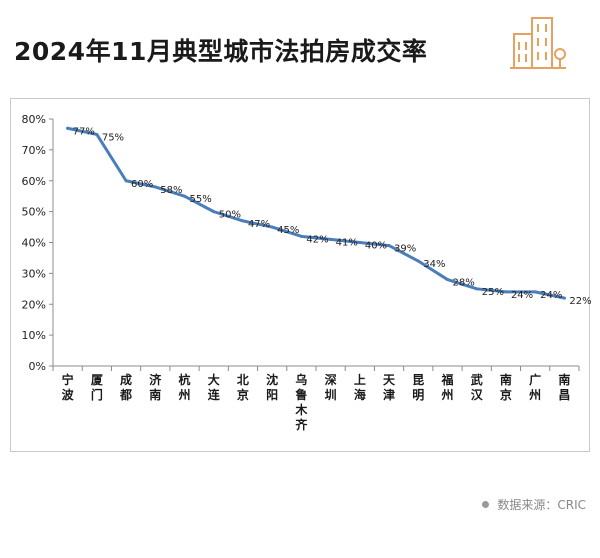 Image resolution: width=600 pixels, height=558 pixels. Describe the element at coordinates (506, 387) in the screenshot. I see `x-tick-label: 南京` at that location.